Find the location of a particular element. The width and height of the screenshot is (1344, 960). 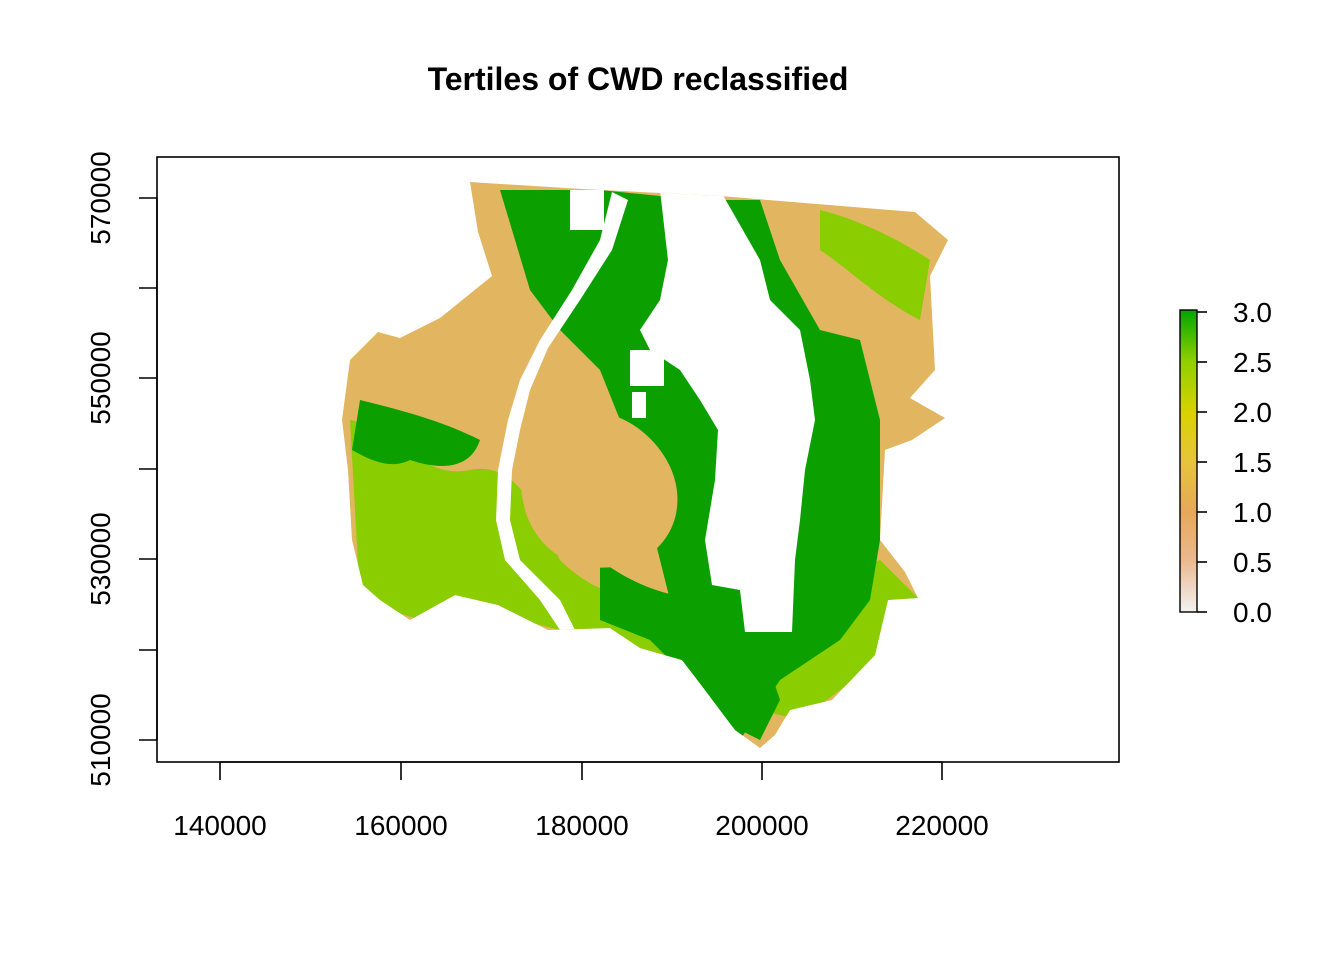

y-tick-label: 510000 is located at coordinates (100, 739).